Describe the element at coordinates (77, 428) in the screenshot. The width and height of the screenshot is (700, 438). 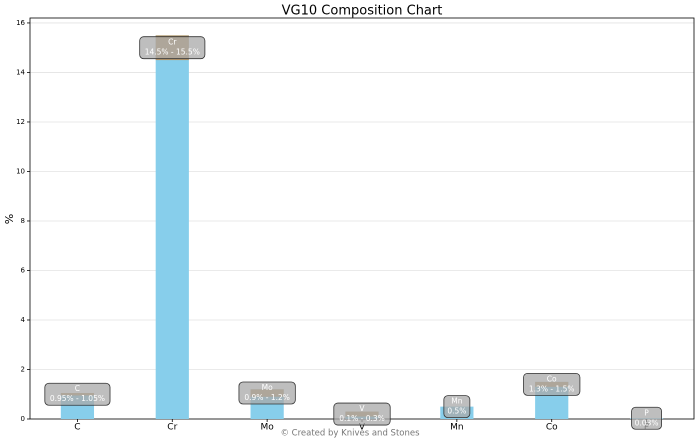
I see `x-tick-label: C` at that location.